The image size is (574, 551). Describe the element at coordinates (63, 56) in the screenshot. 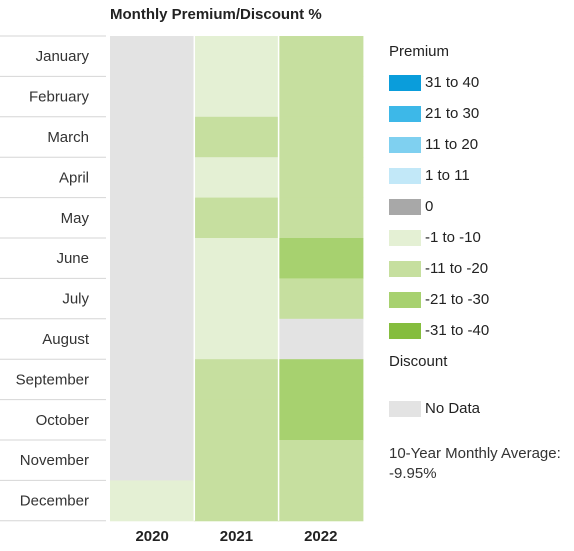

I see `month-label: January` at that location.